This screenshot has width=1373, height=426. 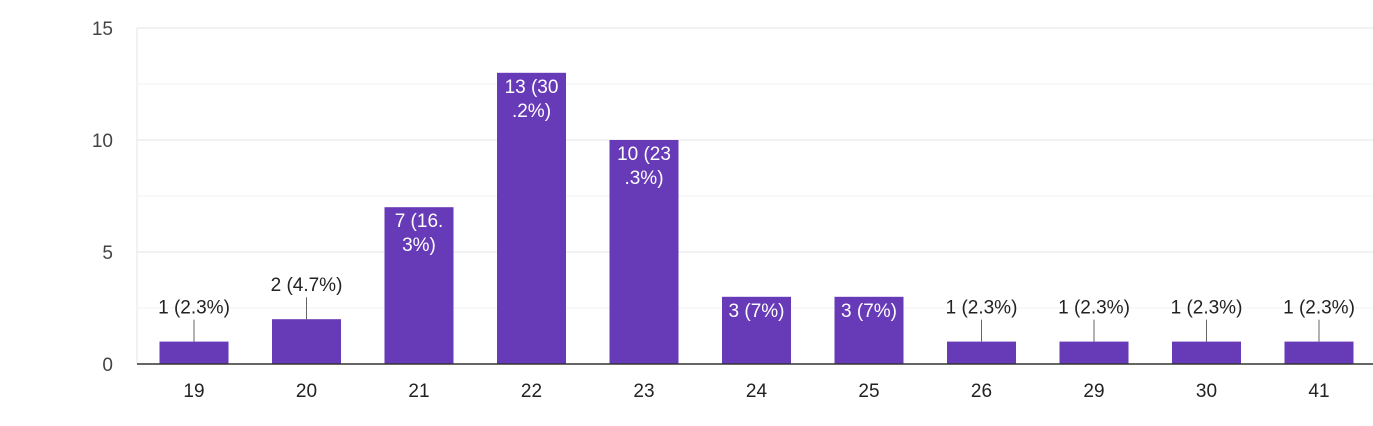 What do you see at coordinates (532, 99) in the screenshot?
I see `data-label: 13 (30.2%)` at bounding box center [532, 99].